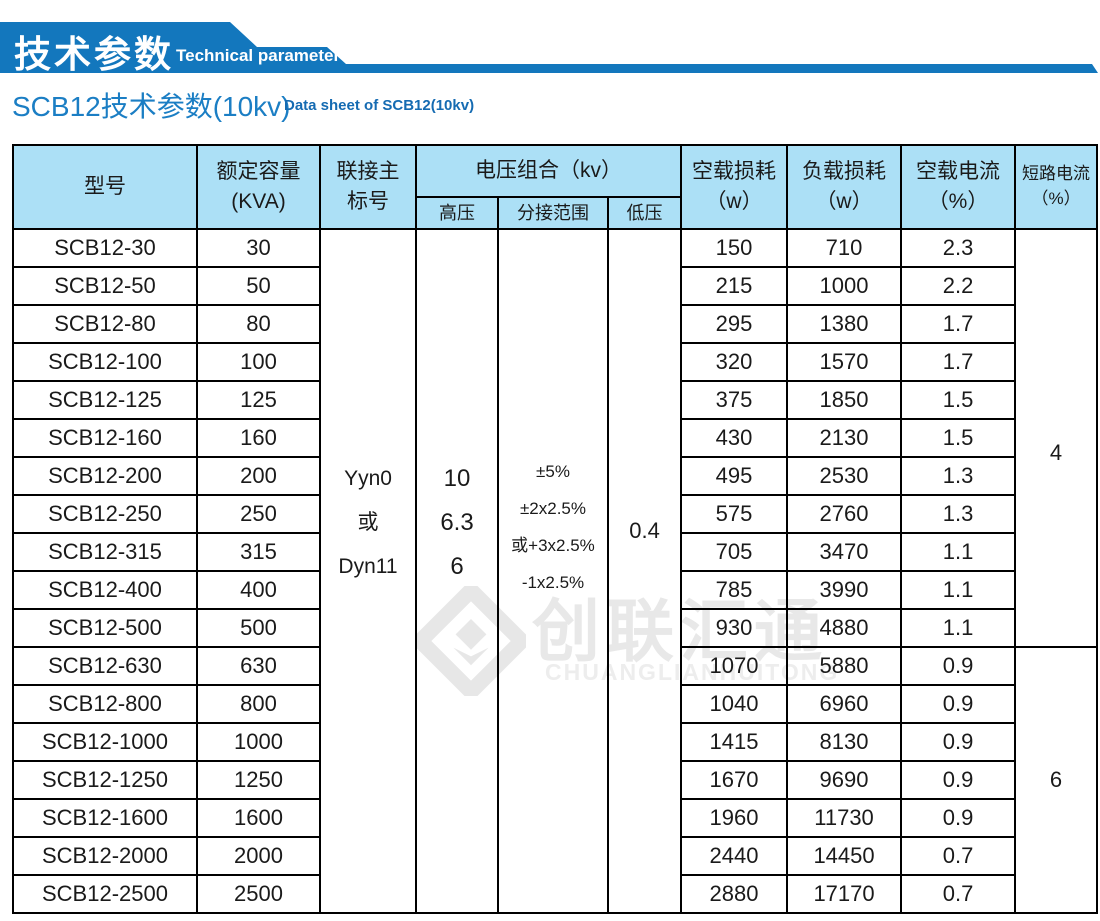 Image resolution: width=1100 pixels, height=921 pixels. What do you see at coordinates (151, 106) in the screenshot?
I see `page-title: SCB12技术参数(10kv)` at bounding box center [151, 106].